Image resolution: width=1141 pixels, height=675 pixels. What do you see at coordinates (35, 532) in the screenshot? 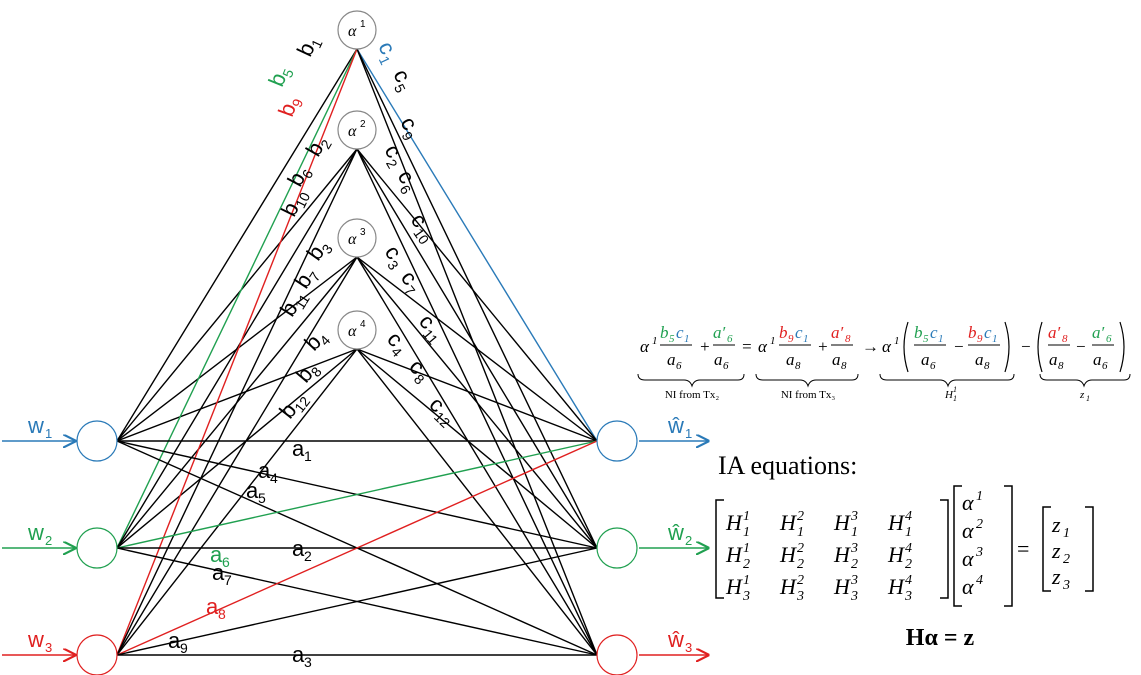
I see `input-label-2: w` at bounding box center [35, 532].